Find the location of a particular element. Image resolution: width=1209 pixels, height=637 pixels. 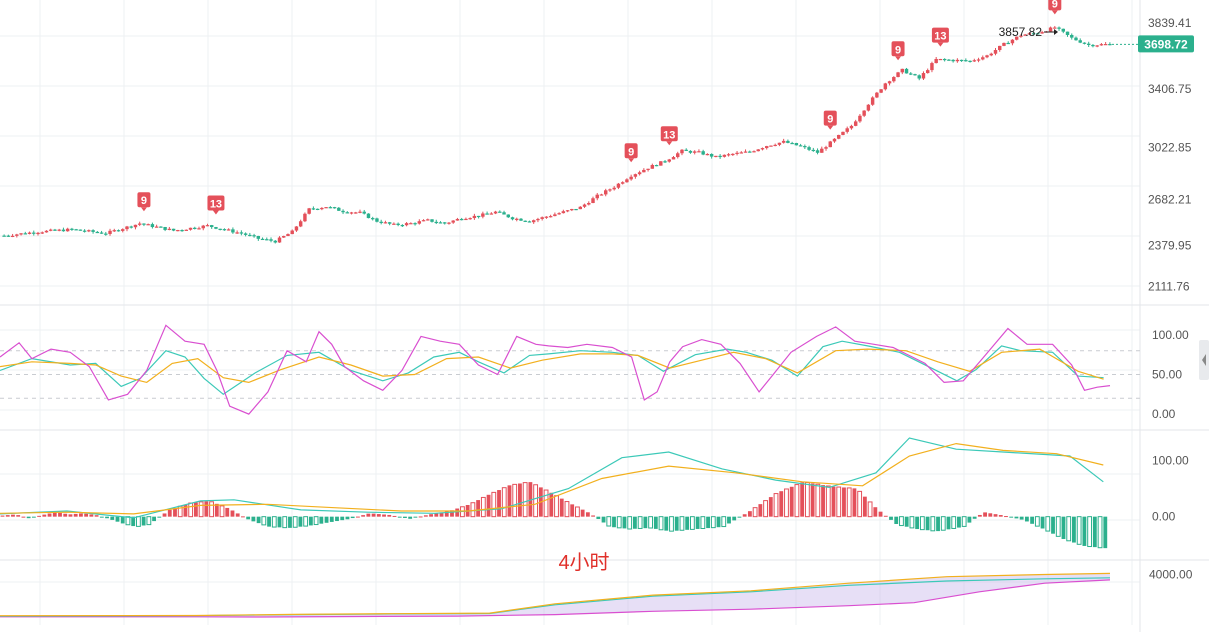

volume-ma-panel is located at coordinates (555, 595).